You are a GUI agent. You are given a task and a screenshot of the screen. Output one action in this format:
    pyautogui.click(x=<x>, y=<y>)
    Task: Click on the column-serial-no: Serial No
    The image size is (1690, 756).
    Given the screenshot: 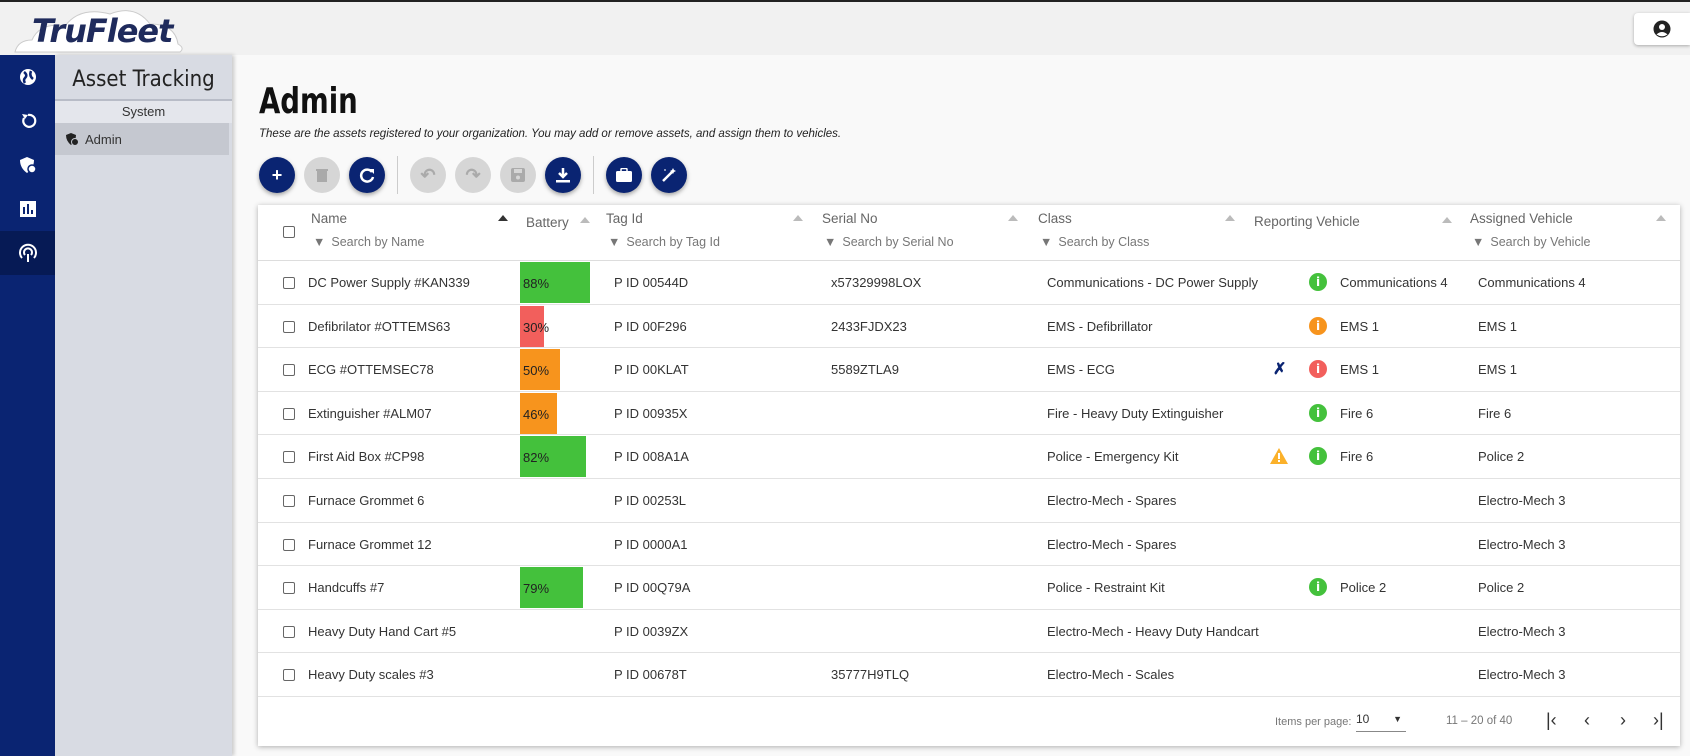 What is the action you would take?
    pyautogui.click(x=850, y=218)
    